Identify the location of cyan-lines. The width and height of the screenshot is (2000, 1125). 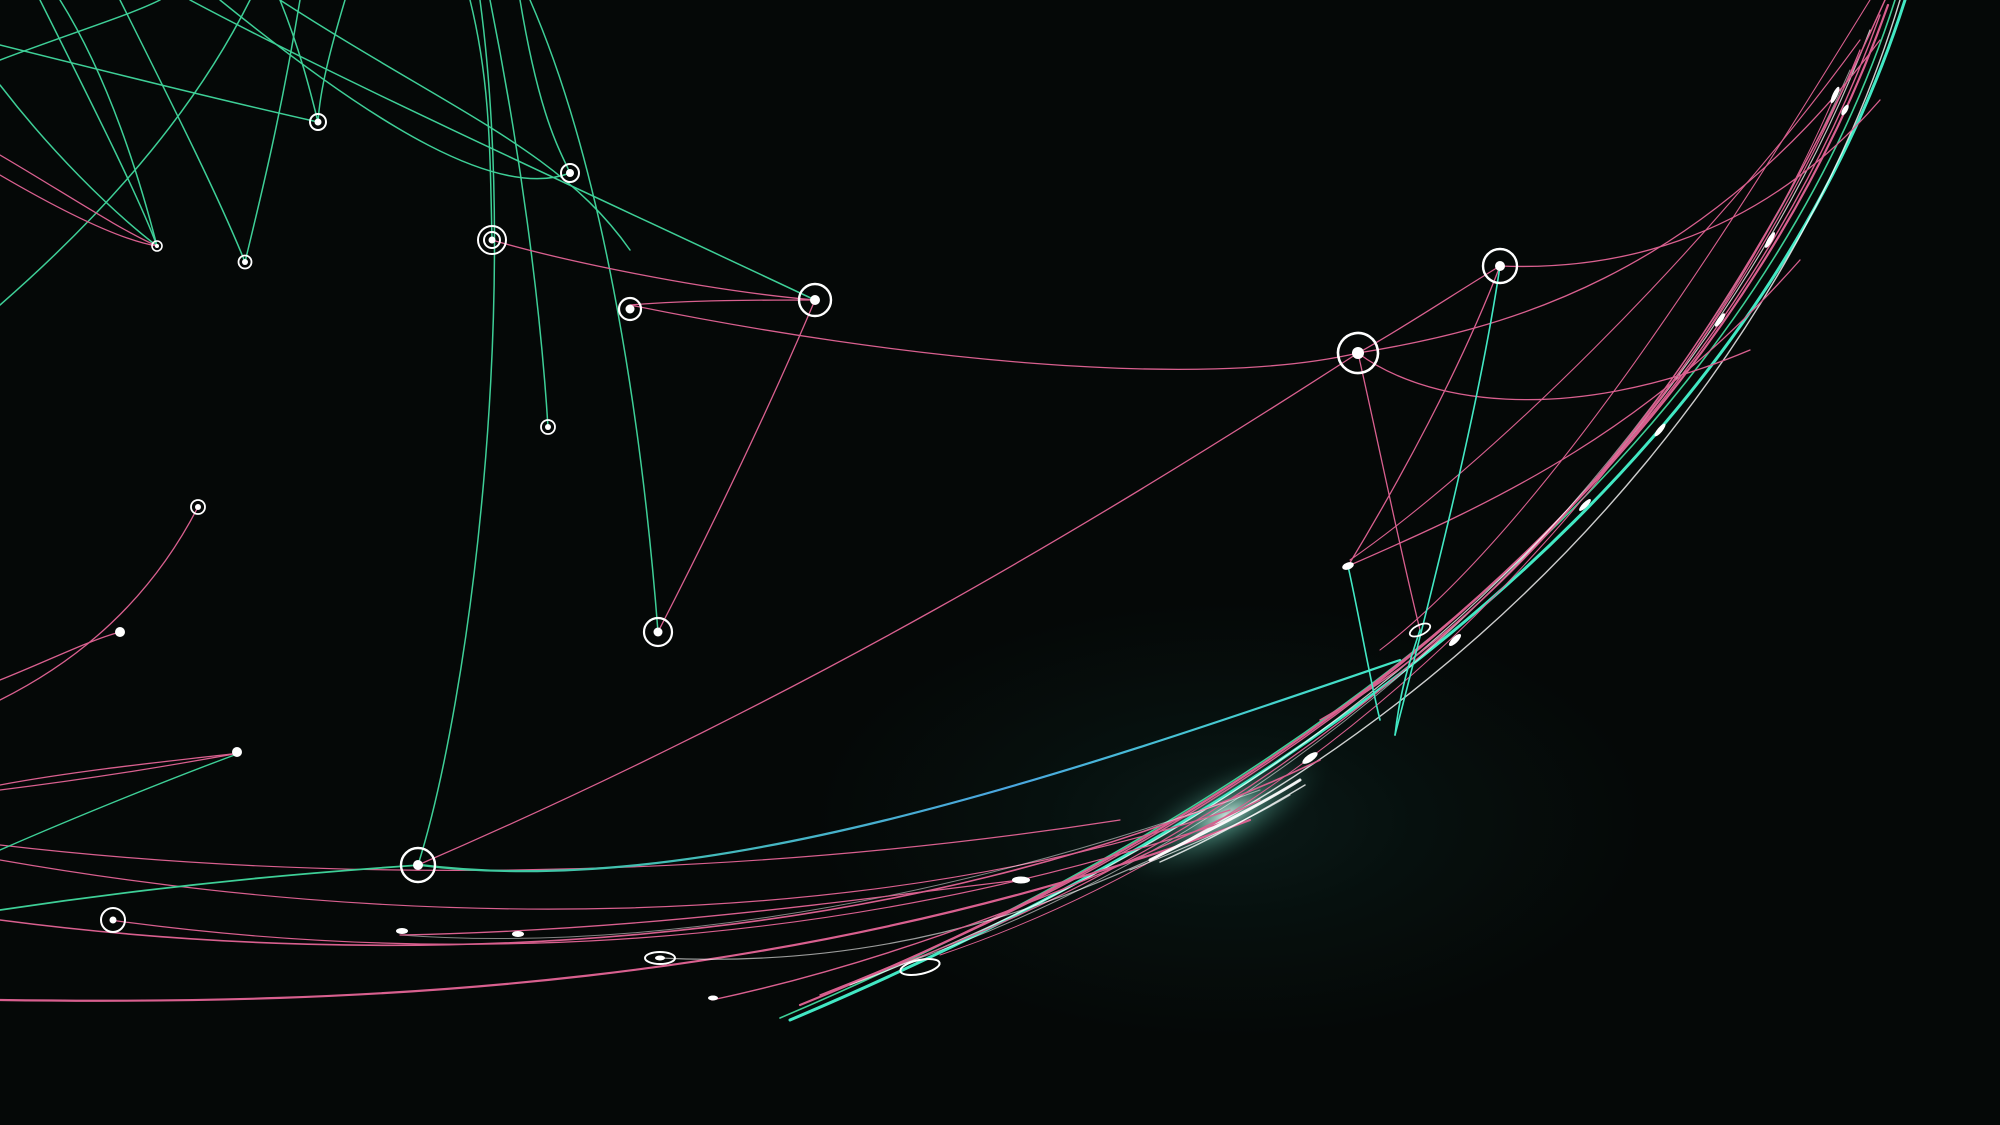
(1424, 500).